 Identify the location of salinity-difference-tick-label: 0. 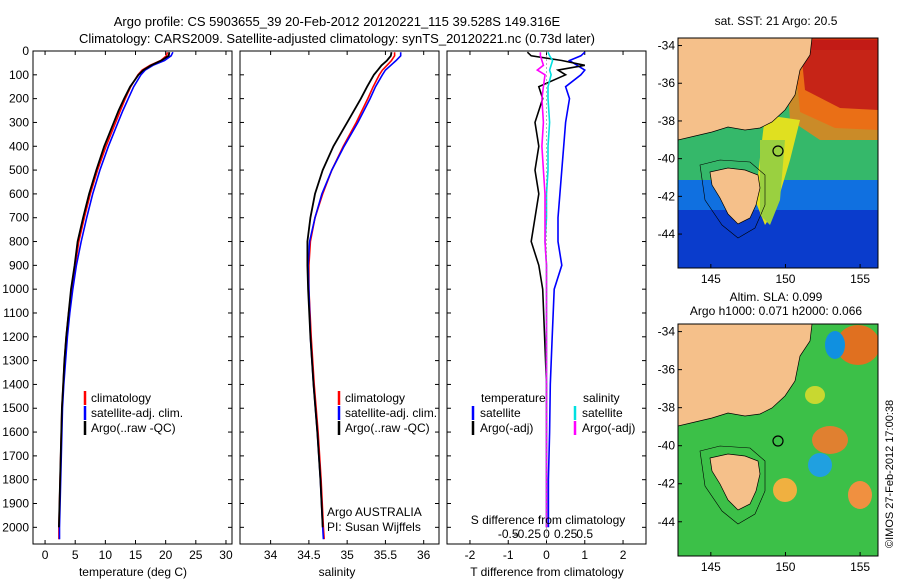
(546, 534).